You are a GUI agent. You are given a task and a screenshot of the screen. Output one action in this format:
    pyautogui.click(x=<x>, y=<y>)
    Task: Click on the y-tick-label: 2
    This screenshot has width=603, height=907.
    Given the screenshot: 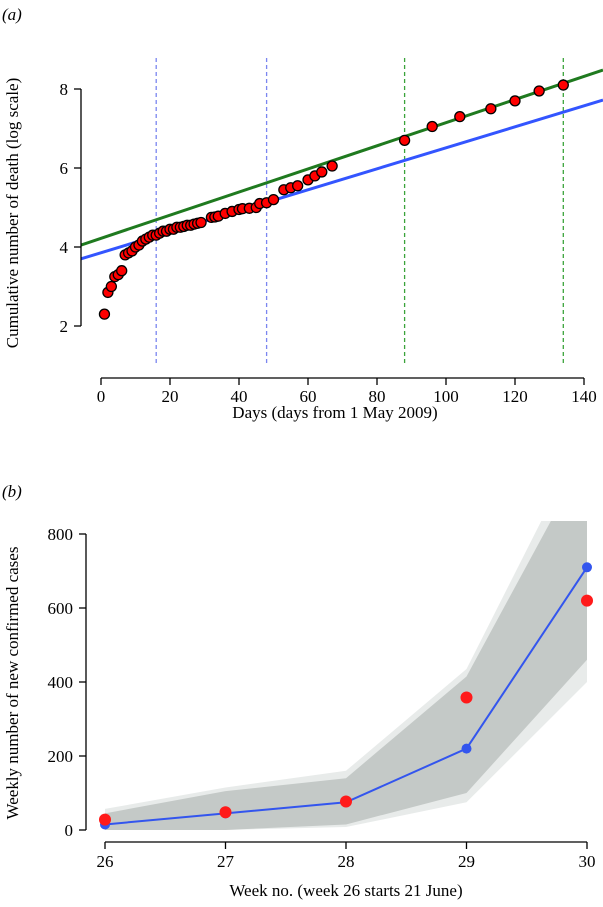 What is the action you would take?
    pyautogui.click(x=64, y=326)
    